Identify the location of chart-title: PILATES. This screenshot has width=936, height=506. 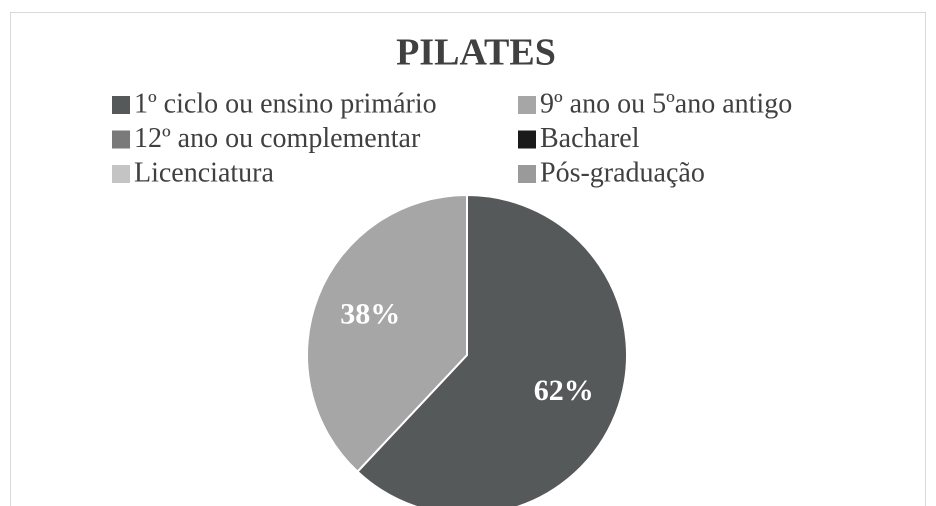
(476, 53).